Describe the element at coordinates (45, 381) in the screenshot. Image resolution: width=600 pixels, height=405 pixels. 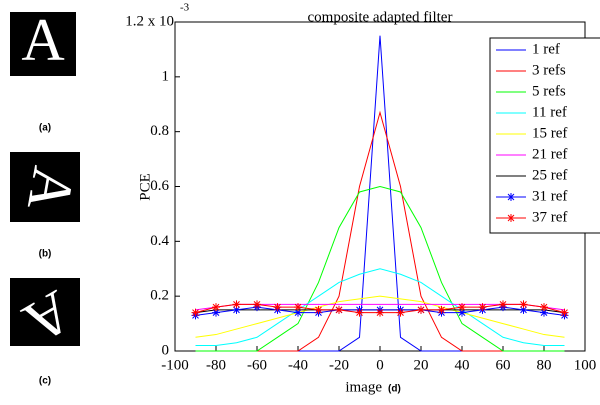
I see `panel-label: (c)` at that location.